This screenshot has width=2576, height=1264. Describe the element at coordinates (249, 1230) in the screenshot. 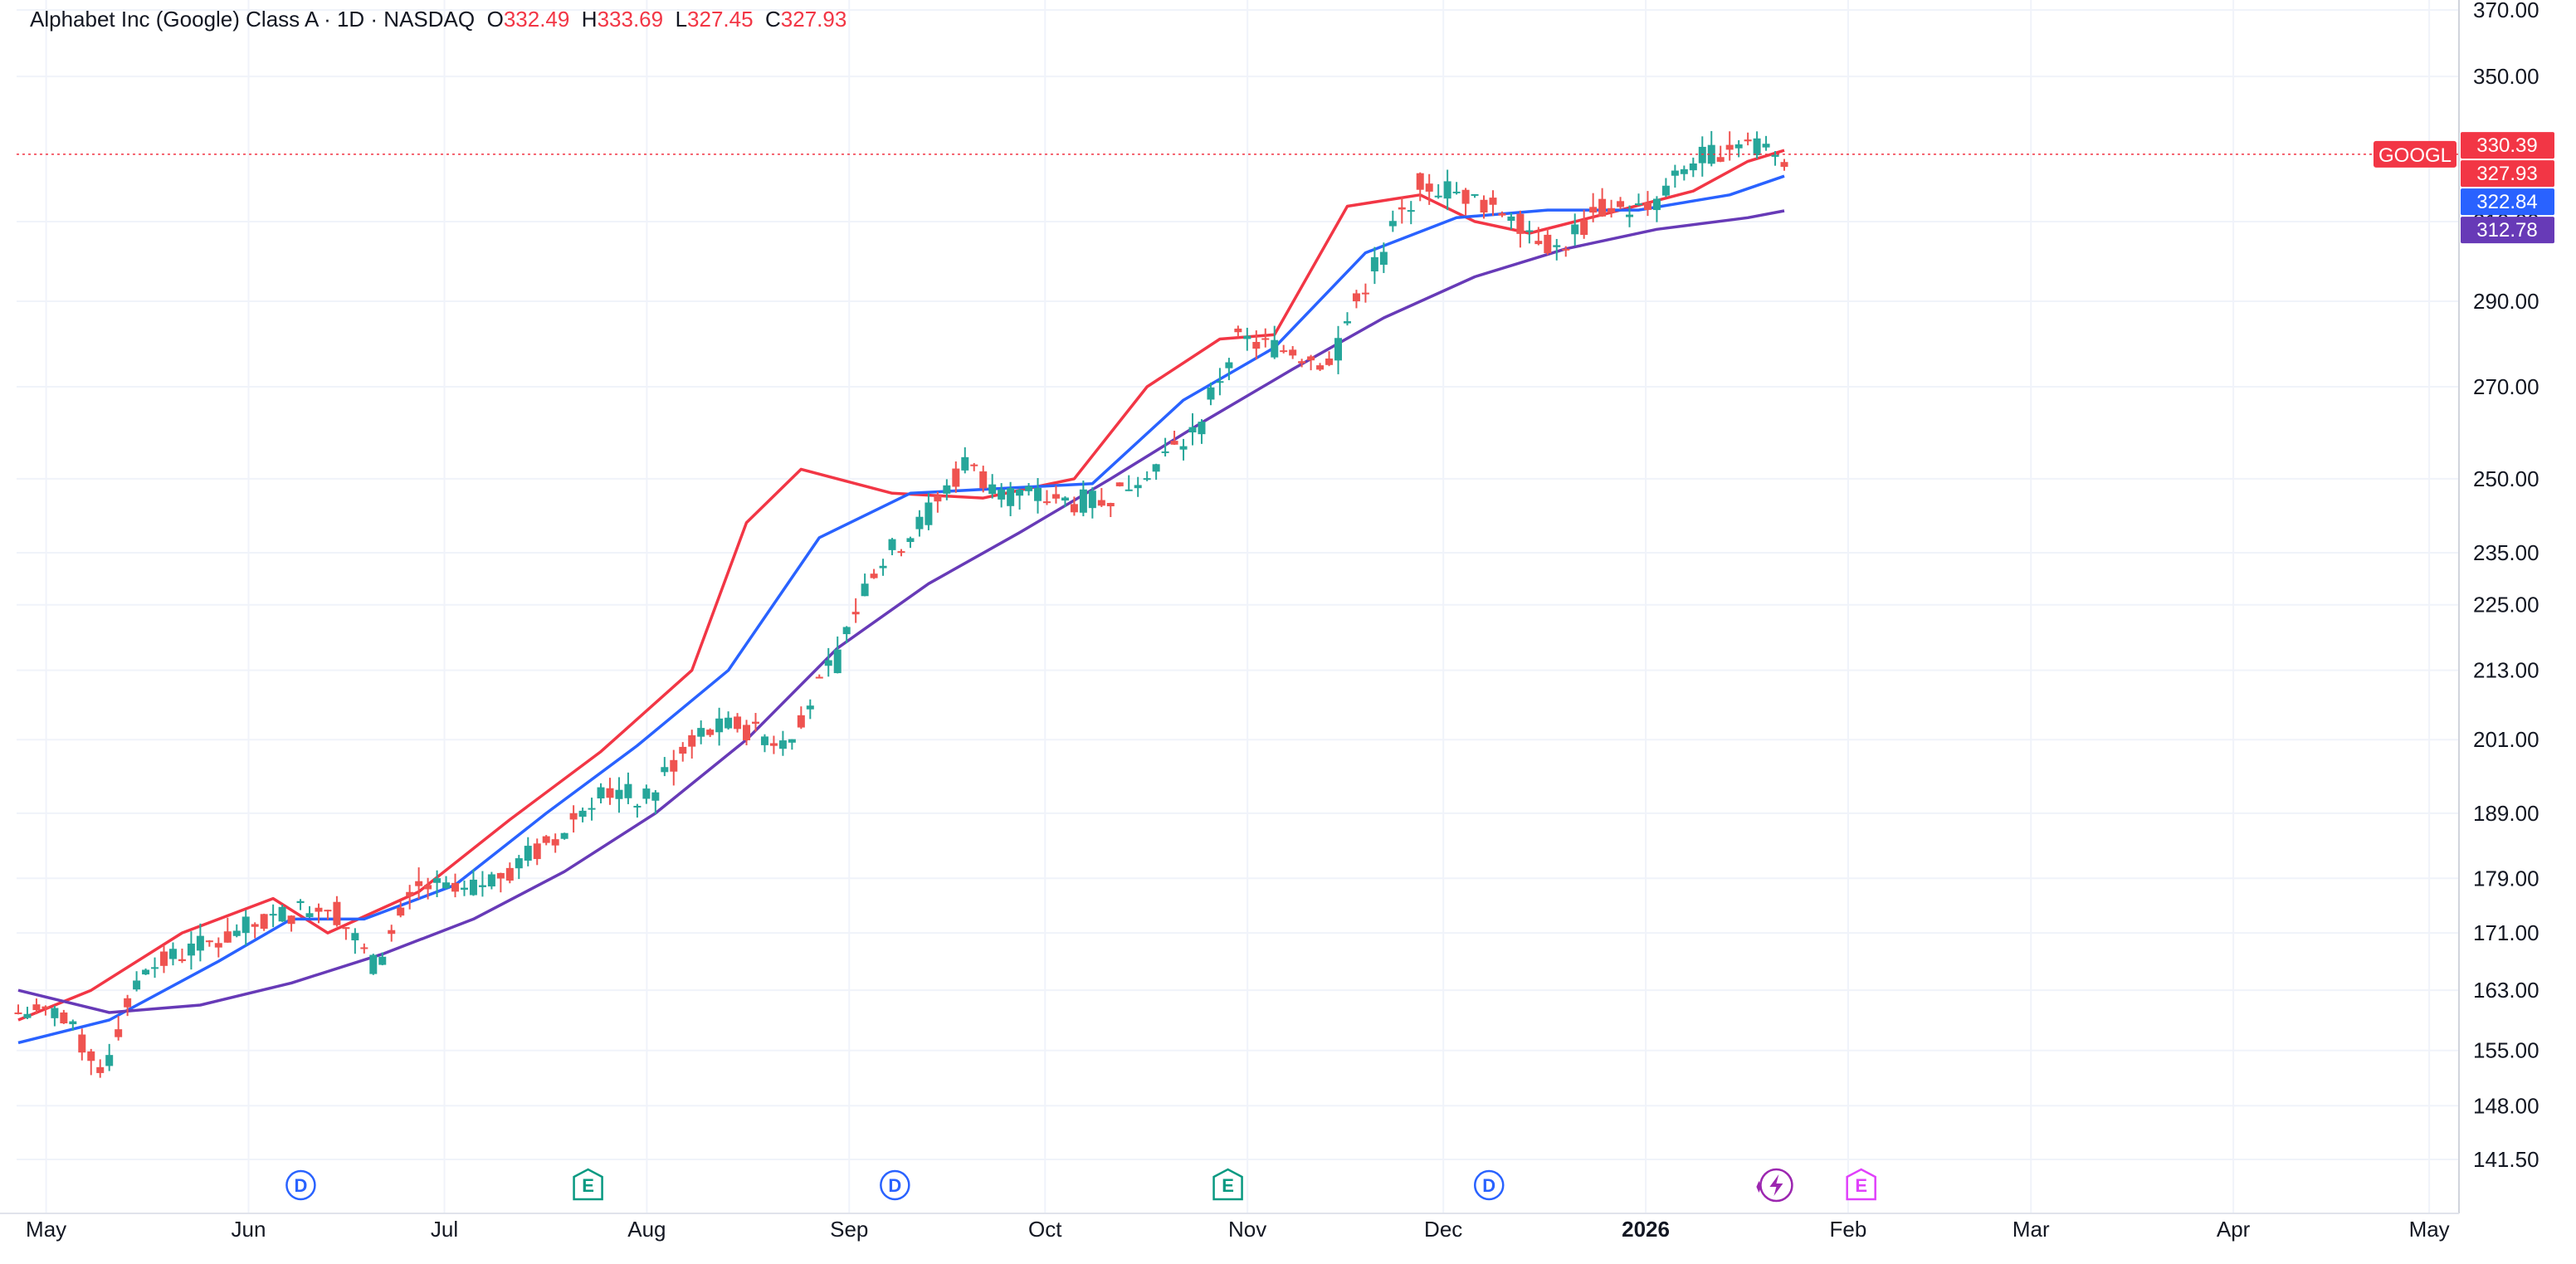

I see `time-tick-label: Jun` at that location.